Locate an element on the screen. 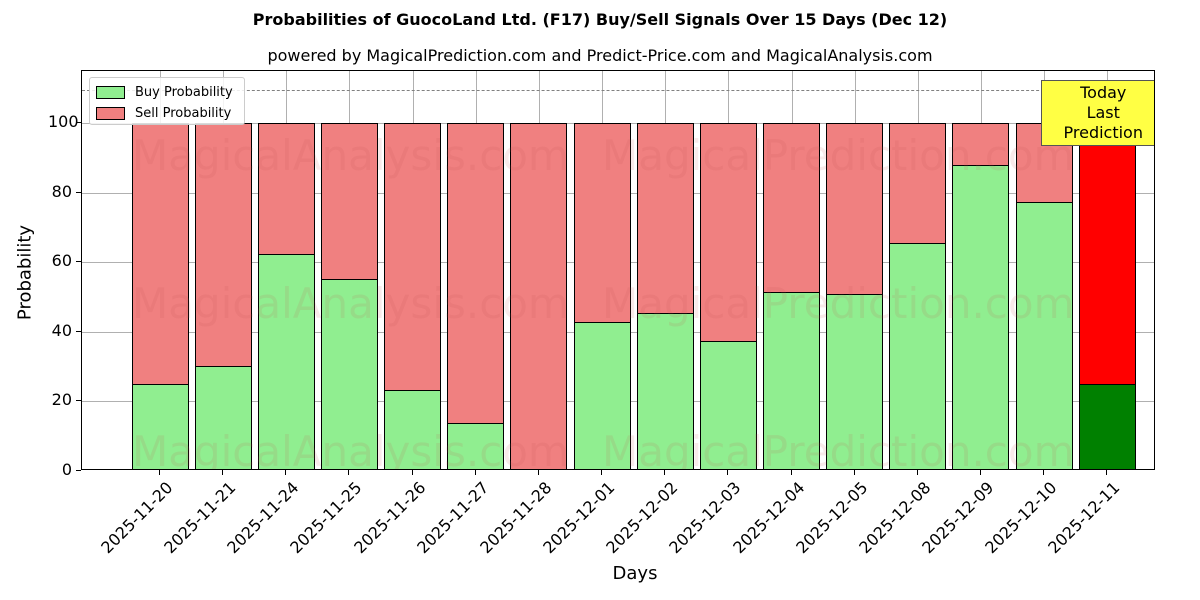 This screenshot has width=1200, height=600. legend-sell-label: Sell Probability is located at coordinates (183, 113).